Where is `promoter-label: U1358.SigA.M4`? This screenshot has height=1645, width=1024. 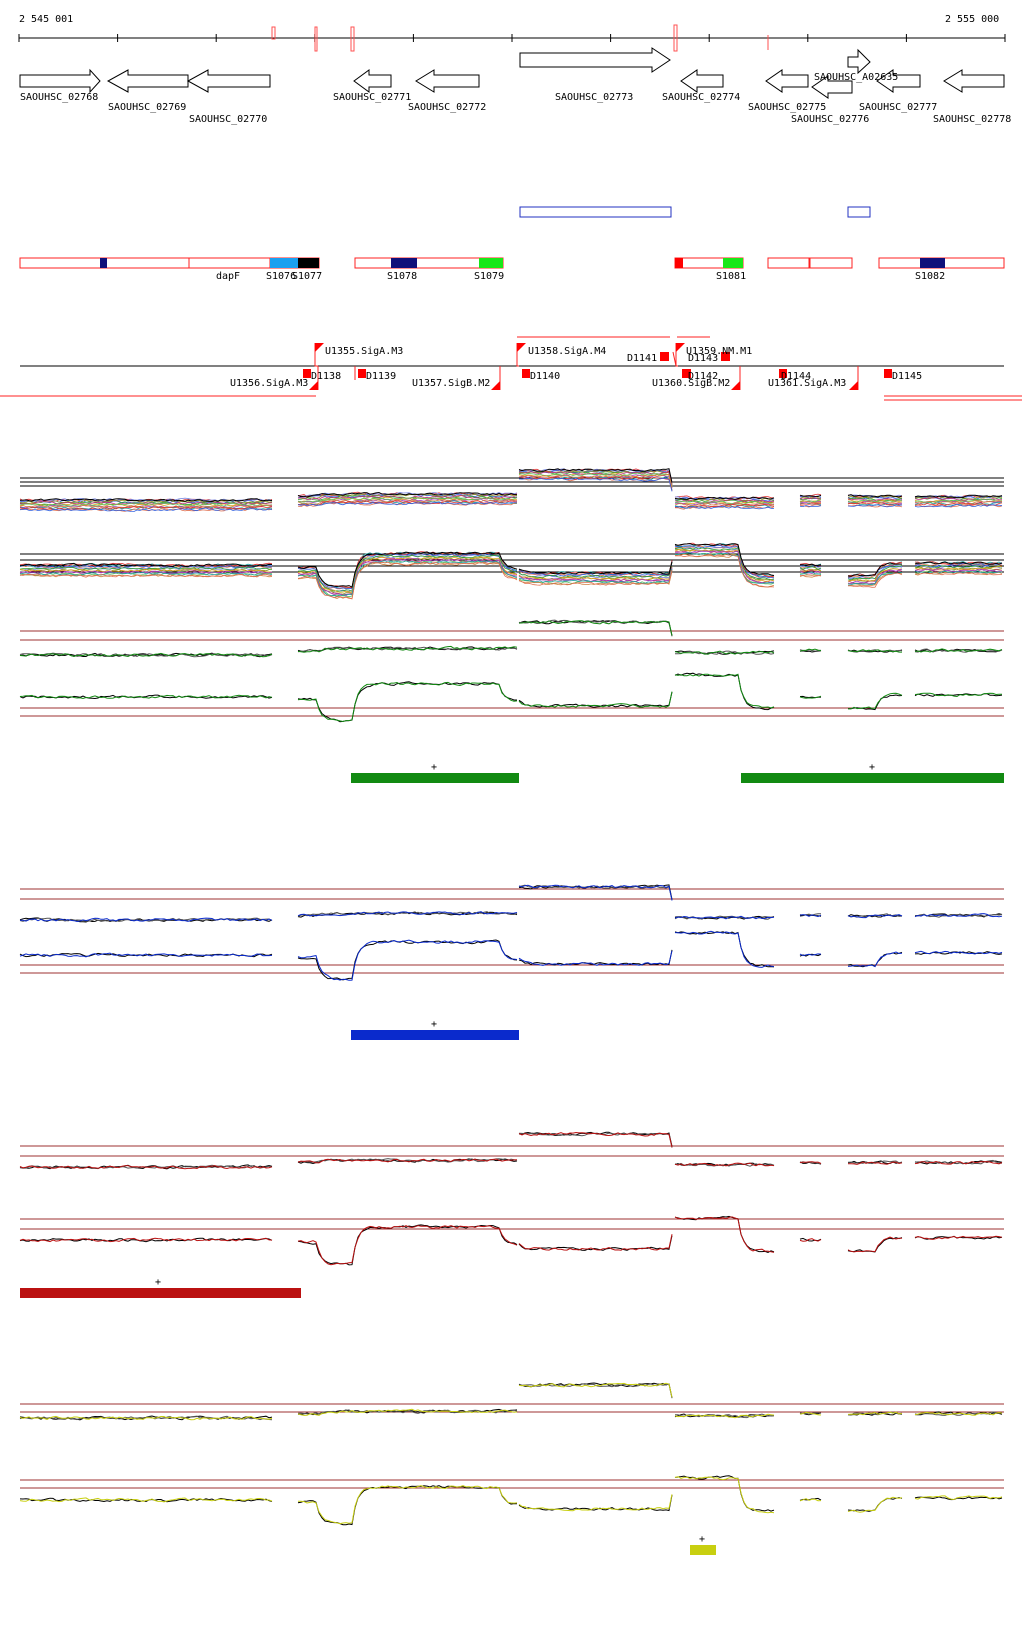
promoter-label: U1358.SigA.M4 is located at coordinates (567, 351).